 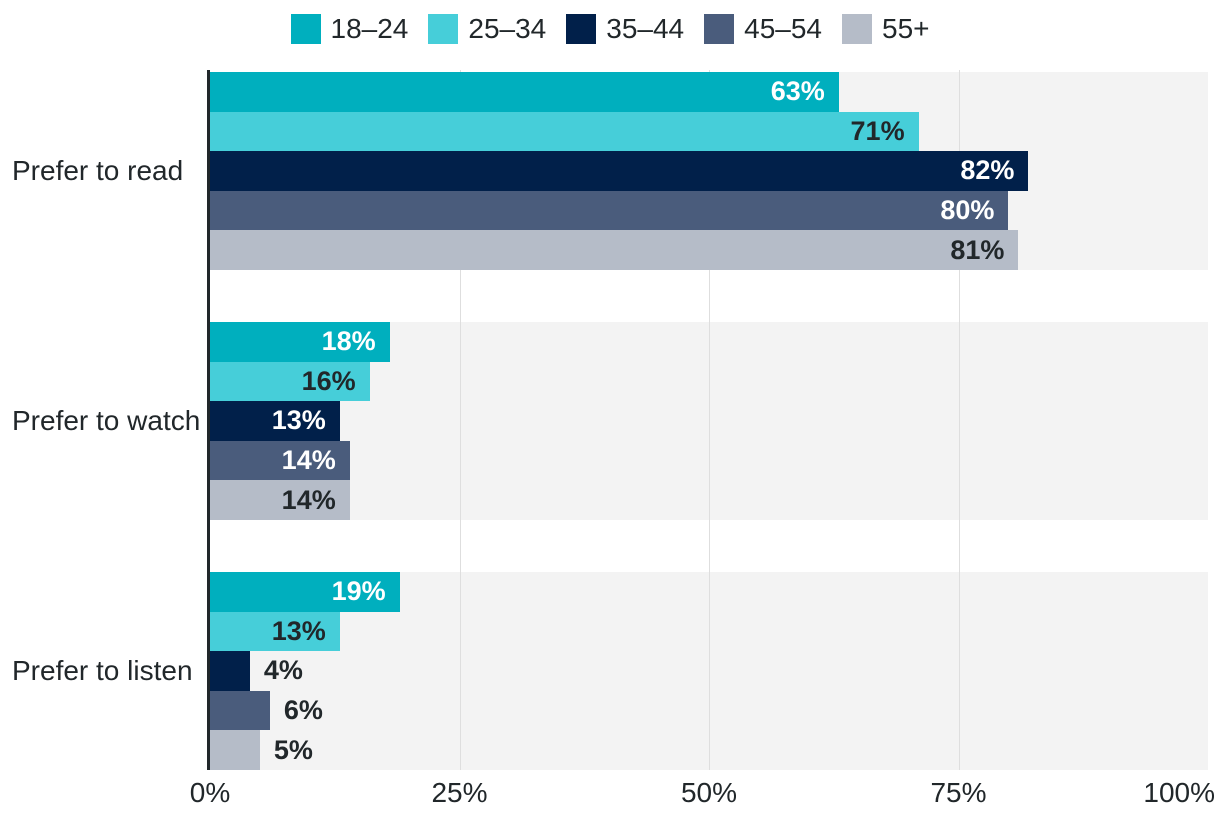 I want to click on bar-prefer-to-watch-18-24: 18%, so click(x=300, y=342).